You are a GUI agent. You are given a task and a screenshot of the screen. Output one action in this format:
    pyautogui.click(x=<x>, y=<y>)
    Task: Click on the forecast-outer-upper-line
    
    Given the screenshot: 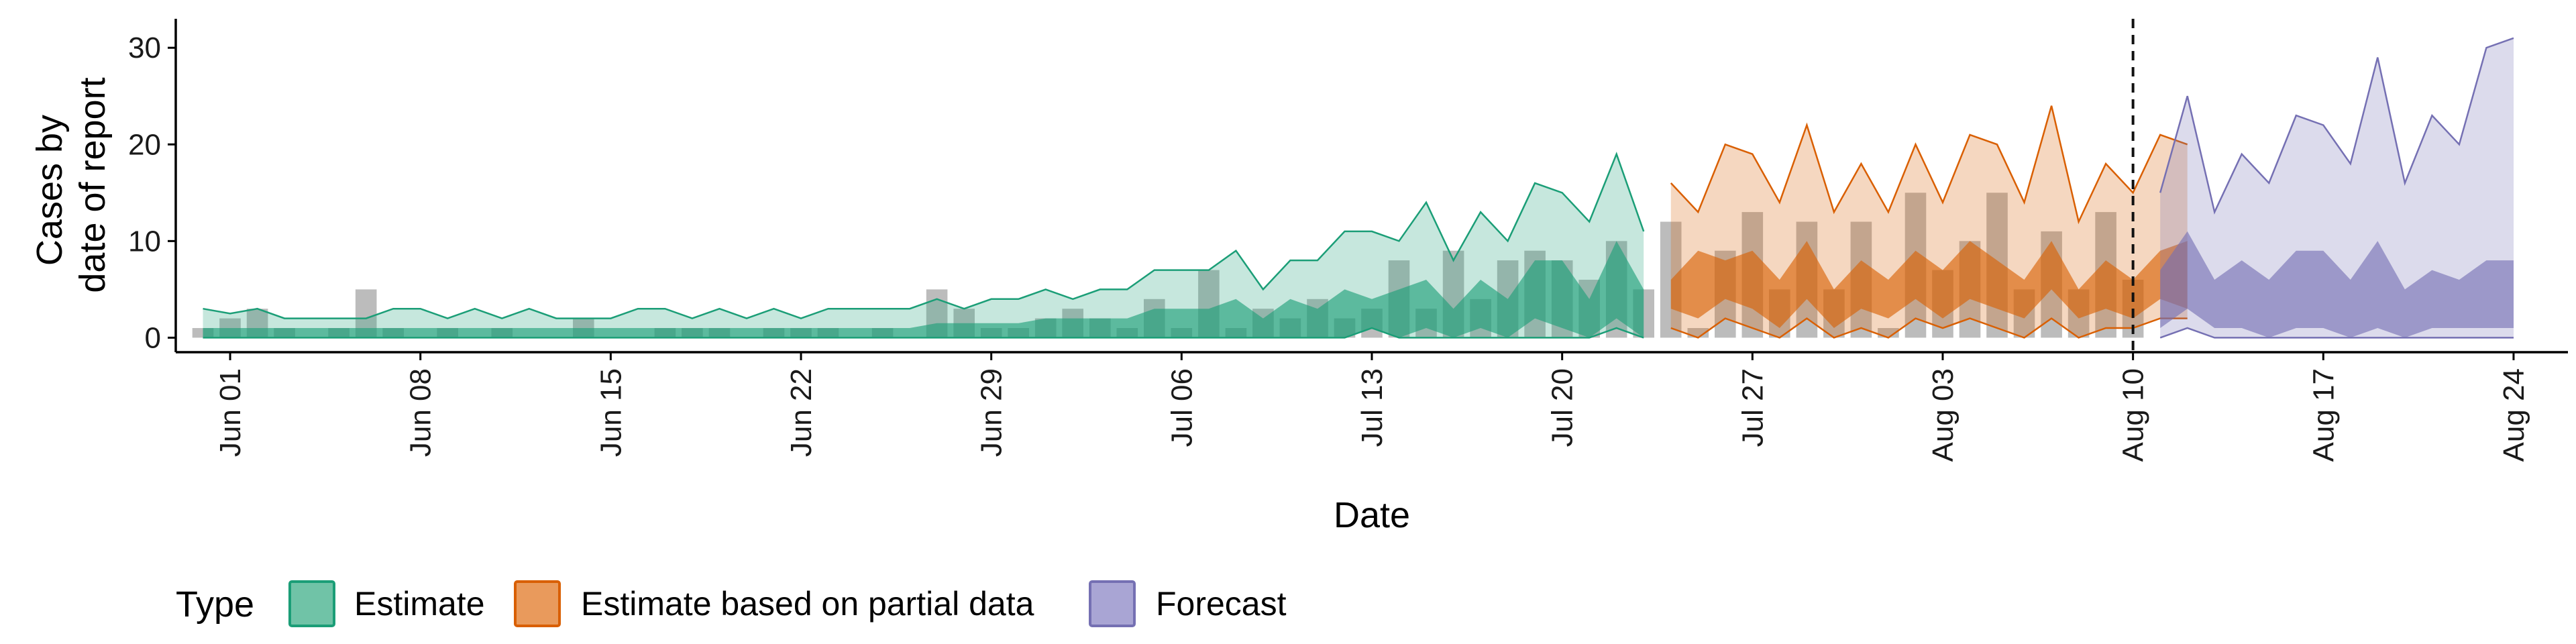 What is the action you would take?
    pyautogui.click(x=2336, y=126)
    